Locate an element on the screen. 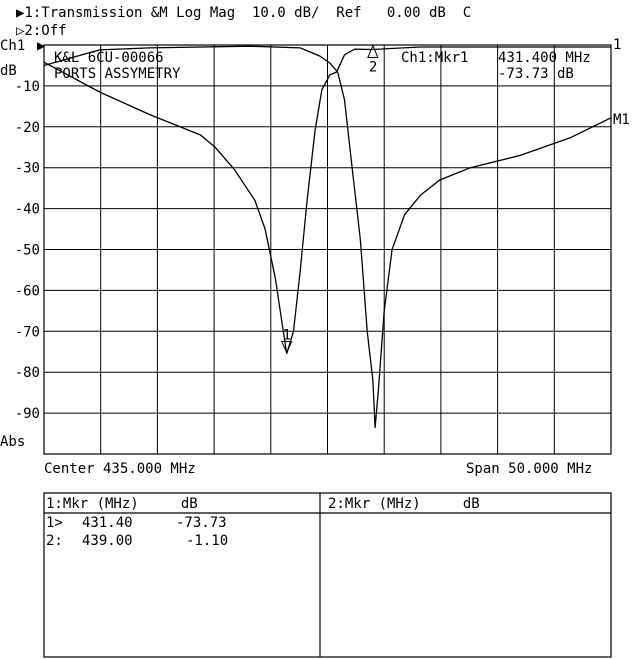 This screenshot has height=659, width=640. ref-pointer-icon: ▶ is located at coordinates (41, 46).